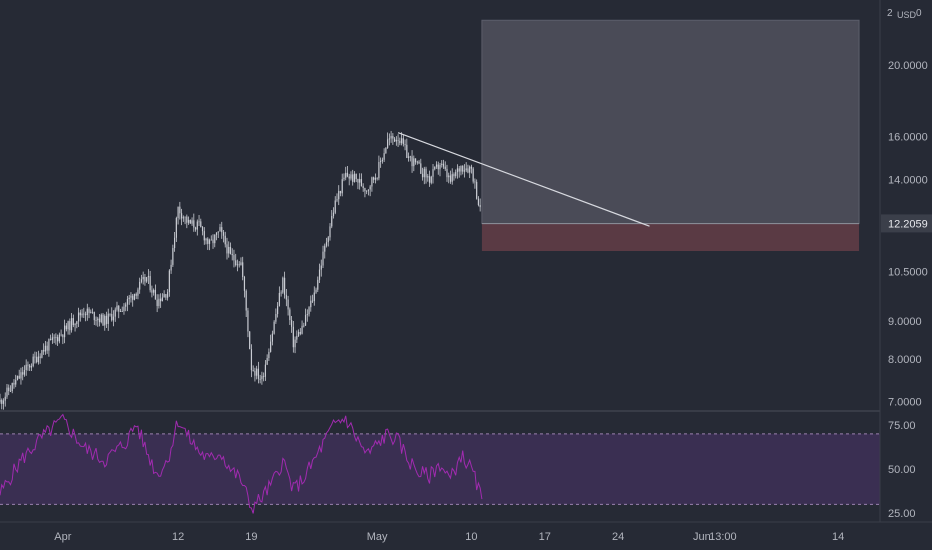 Image resolution: width=932 pixels, height=550 pixels. I want to click on rsi-axis-tick-label: 75.00, so click(902, 426).